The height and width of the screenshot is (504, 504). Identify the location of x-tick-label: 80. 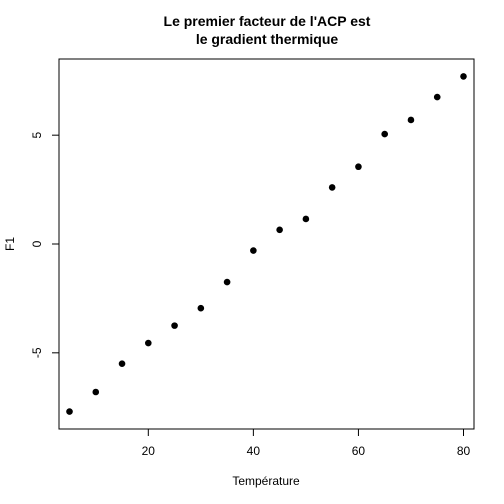
(464, 451).